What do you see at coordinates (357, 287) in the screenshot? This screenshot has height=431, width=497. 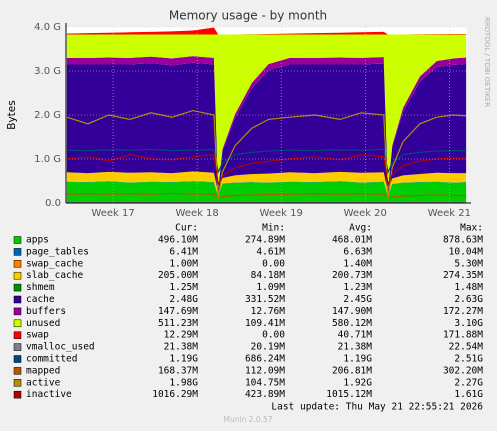 I see `legend-stat: 1.23M` at bounding box center [357, 287].